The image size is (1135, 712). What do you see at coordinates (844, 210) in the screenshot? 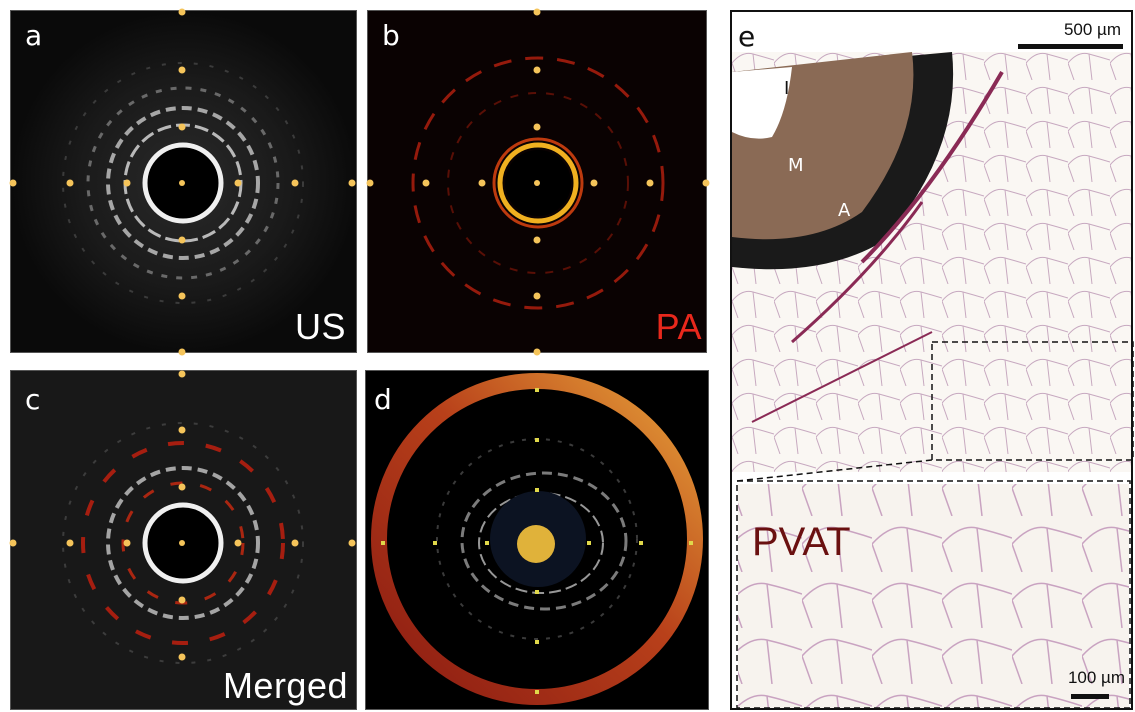
I see `adventitia-label: A` at bounding box center [844, 210].